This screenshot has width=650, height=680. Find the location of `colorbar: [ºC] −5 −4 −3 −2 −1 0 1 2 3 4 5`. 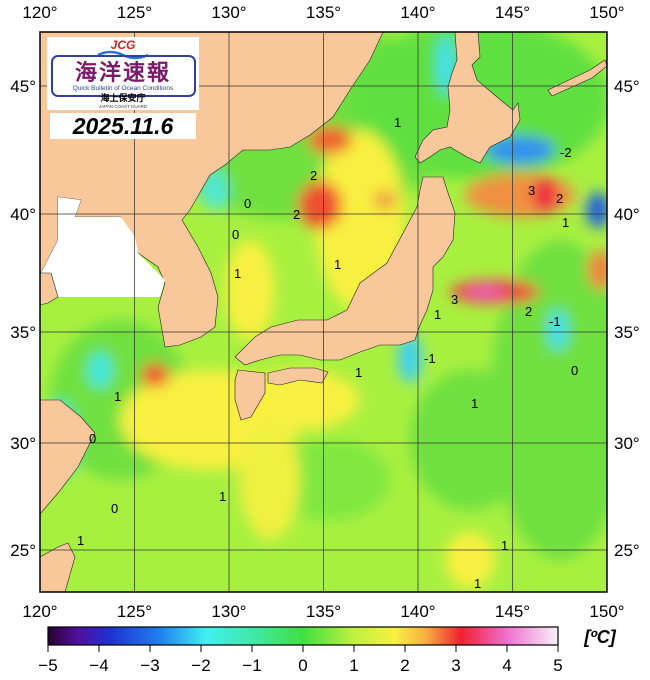

colorbar: [ºC] −5 −4 −3 −2 −1 0 1 2 3 4 5 is located at coordinates (327, 650).